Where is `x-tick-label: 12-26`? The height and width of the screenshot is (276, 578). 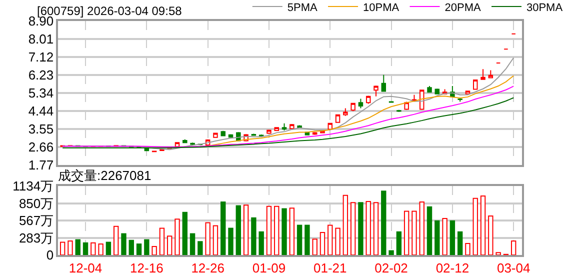 x-tick-label: 12-26 is located at coordinates (207, 268).